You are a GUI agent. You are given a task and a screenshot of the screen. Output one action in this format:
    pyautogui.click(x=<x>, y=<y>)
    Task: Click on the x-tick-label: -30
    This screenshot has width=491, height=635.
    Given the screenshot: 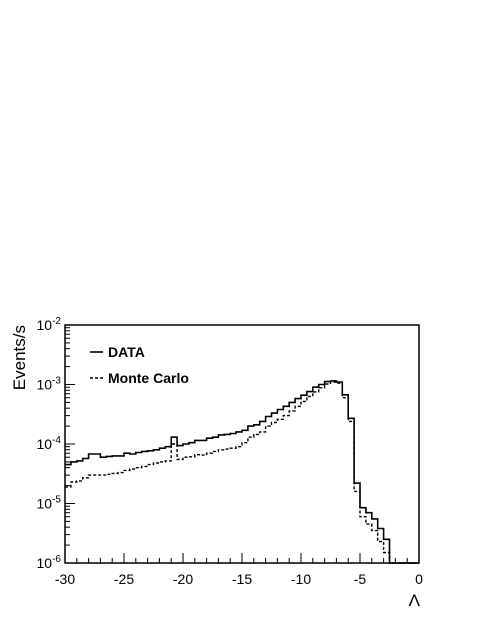 What is the action you would take?
    pyautogui.click(x=65, y=579)
    